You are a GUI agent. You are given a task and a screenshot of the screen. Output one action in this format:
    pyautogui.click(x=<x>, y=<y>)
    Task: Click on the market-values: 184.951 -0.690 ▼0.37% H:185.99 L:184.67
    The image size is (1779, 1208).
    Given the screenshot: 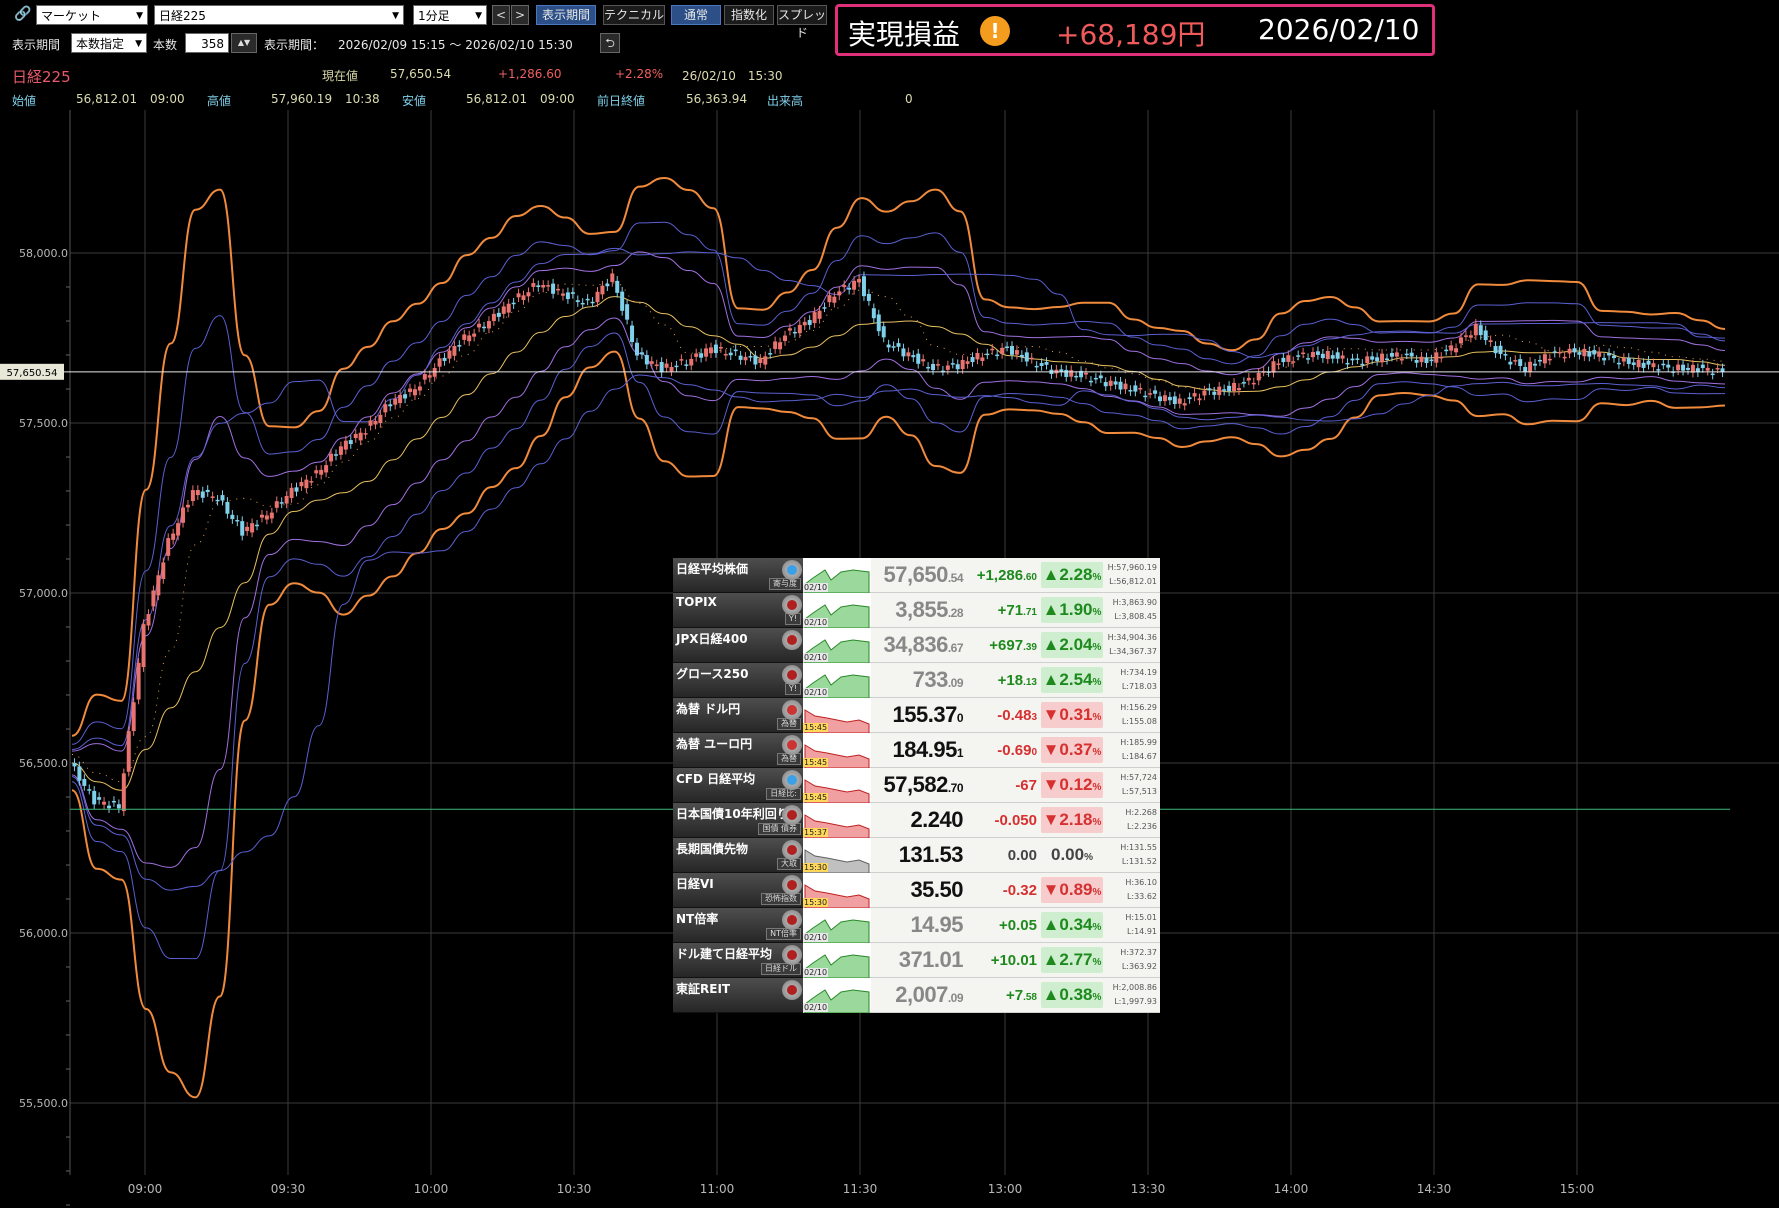 What is the action you would take?
    pyautogui.click(x=1015, y=750)
    